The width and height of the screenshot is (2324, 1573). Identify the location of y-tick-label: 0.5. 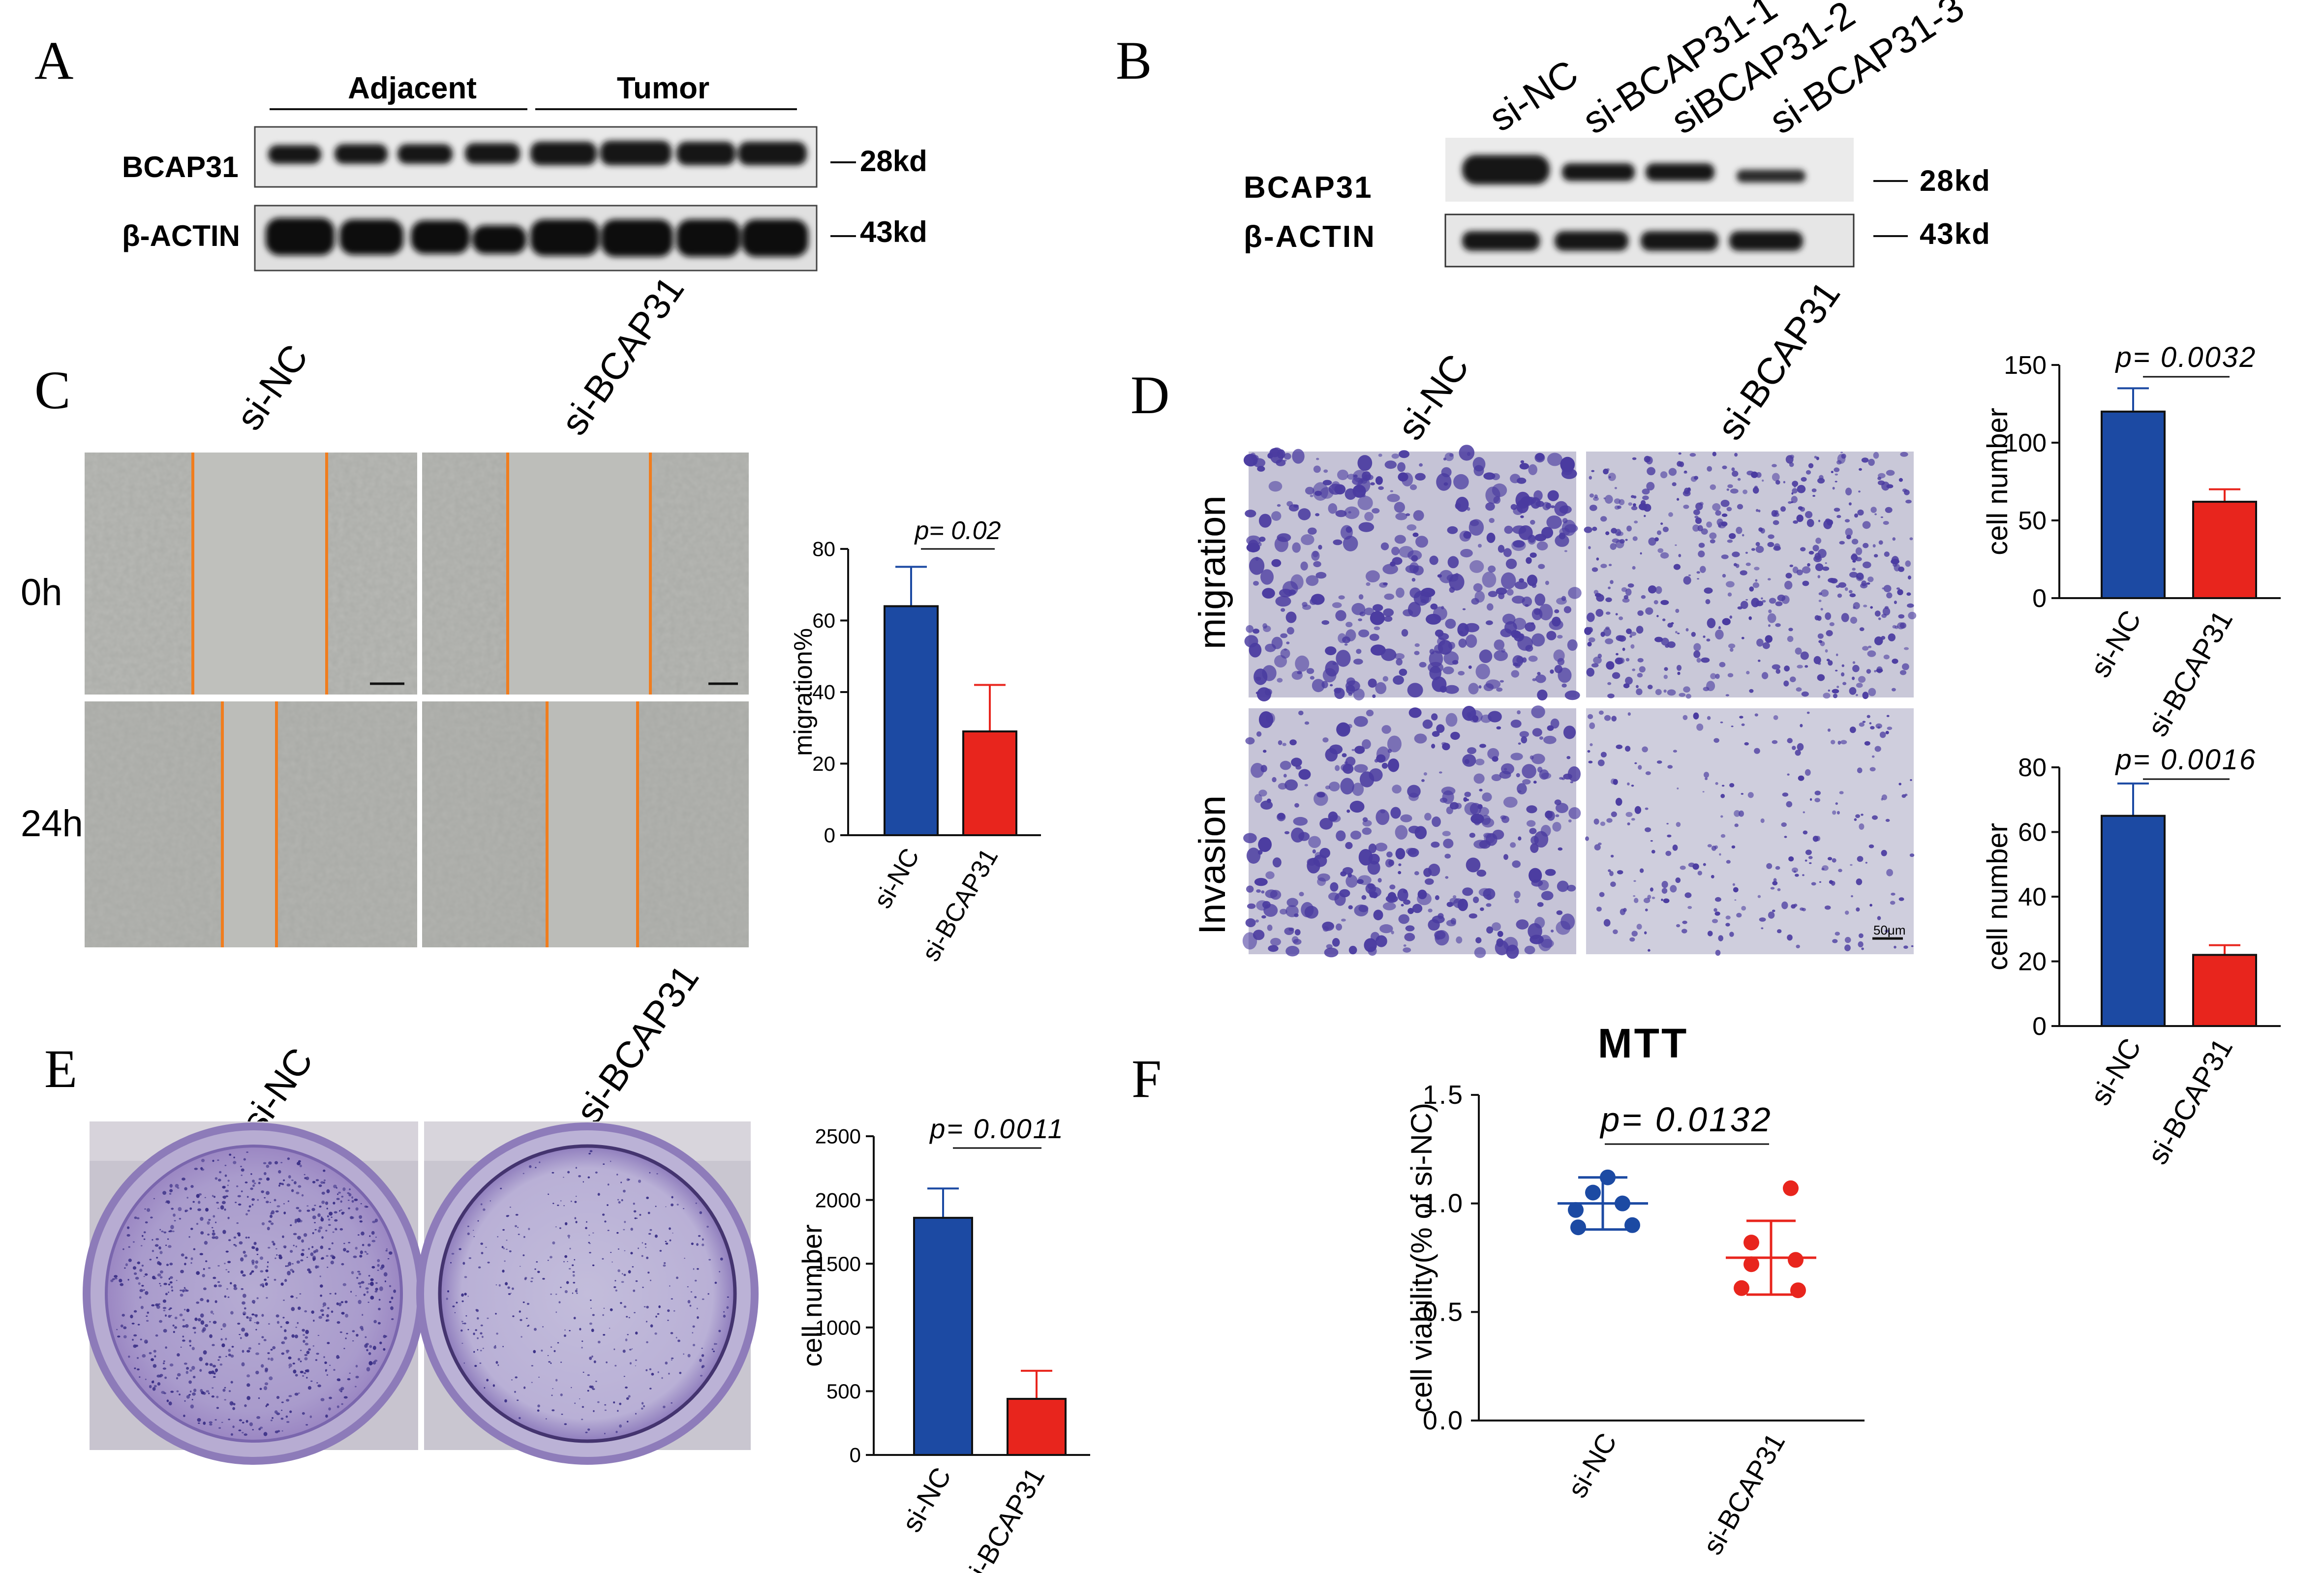
(1443, 1312).